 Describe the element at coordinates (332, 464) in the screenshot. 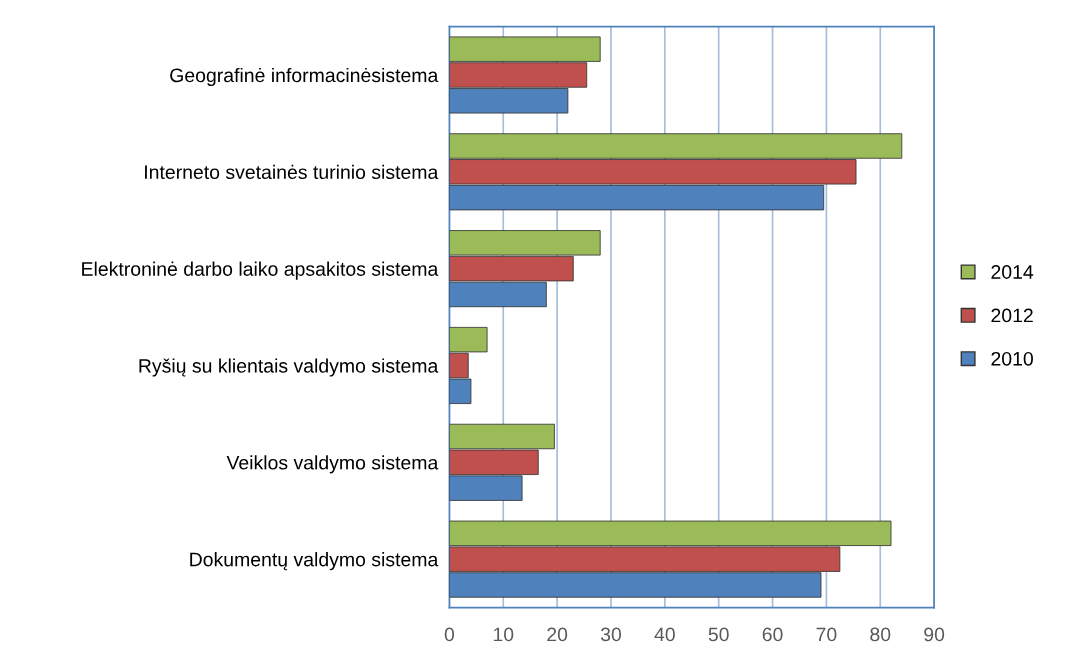

I see `y-tick-label: Veiklos valdymo sistema` at that location.